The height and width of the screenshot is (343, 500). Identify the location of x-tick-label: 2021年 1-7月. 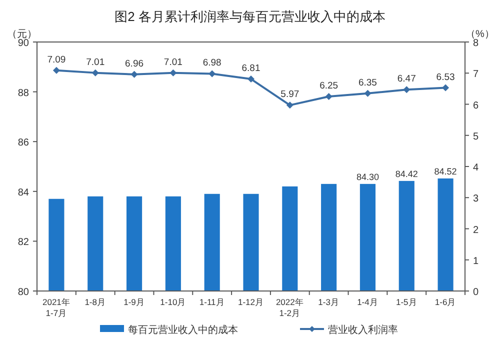
(56, 307).